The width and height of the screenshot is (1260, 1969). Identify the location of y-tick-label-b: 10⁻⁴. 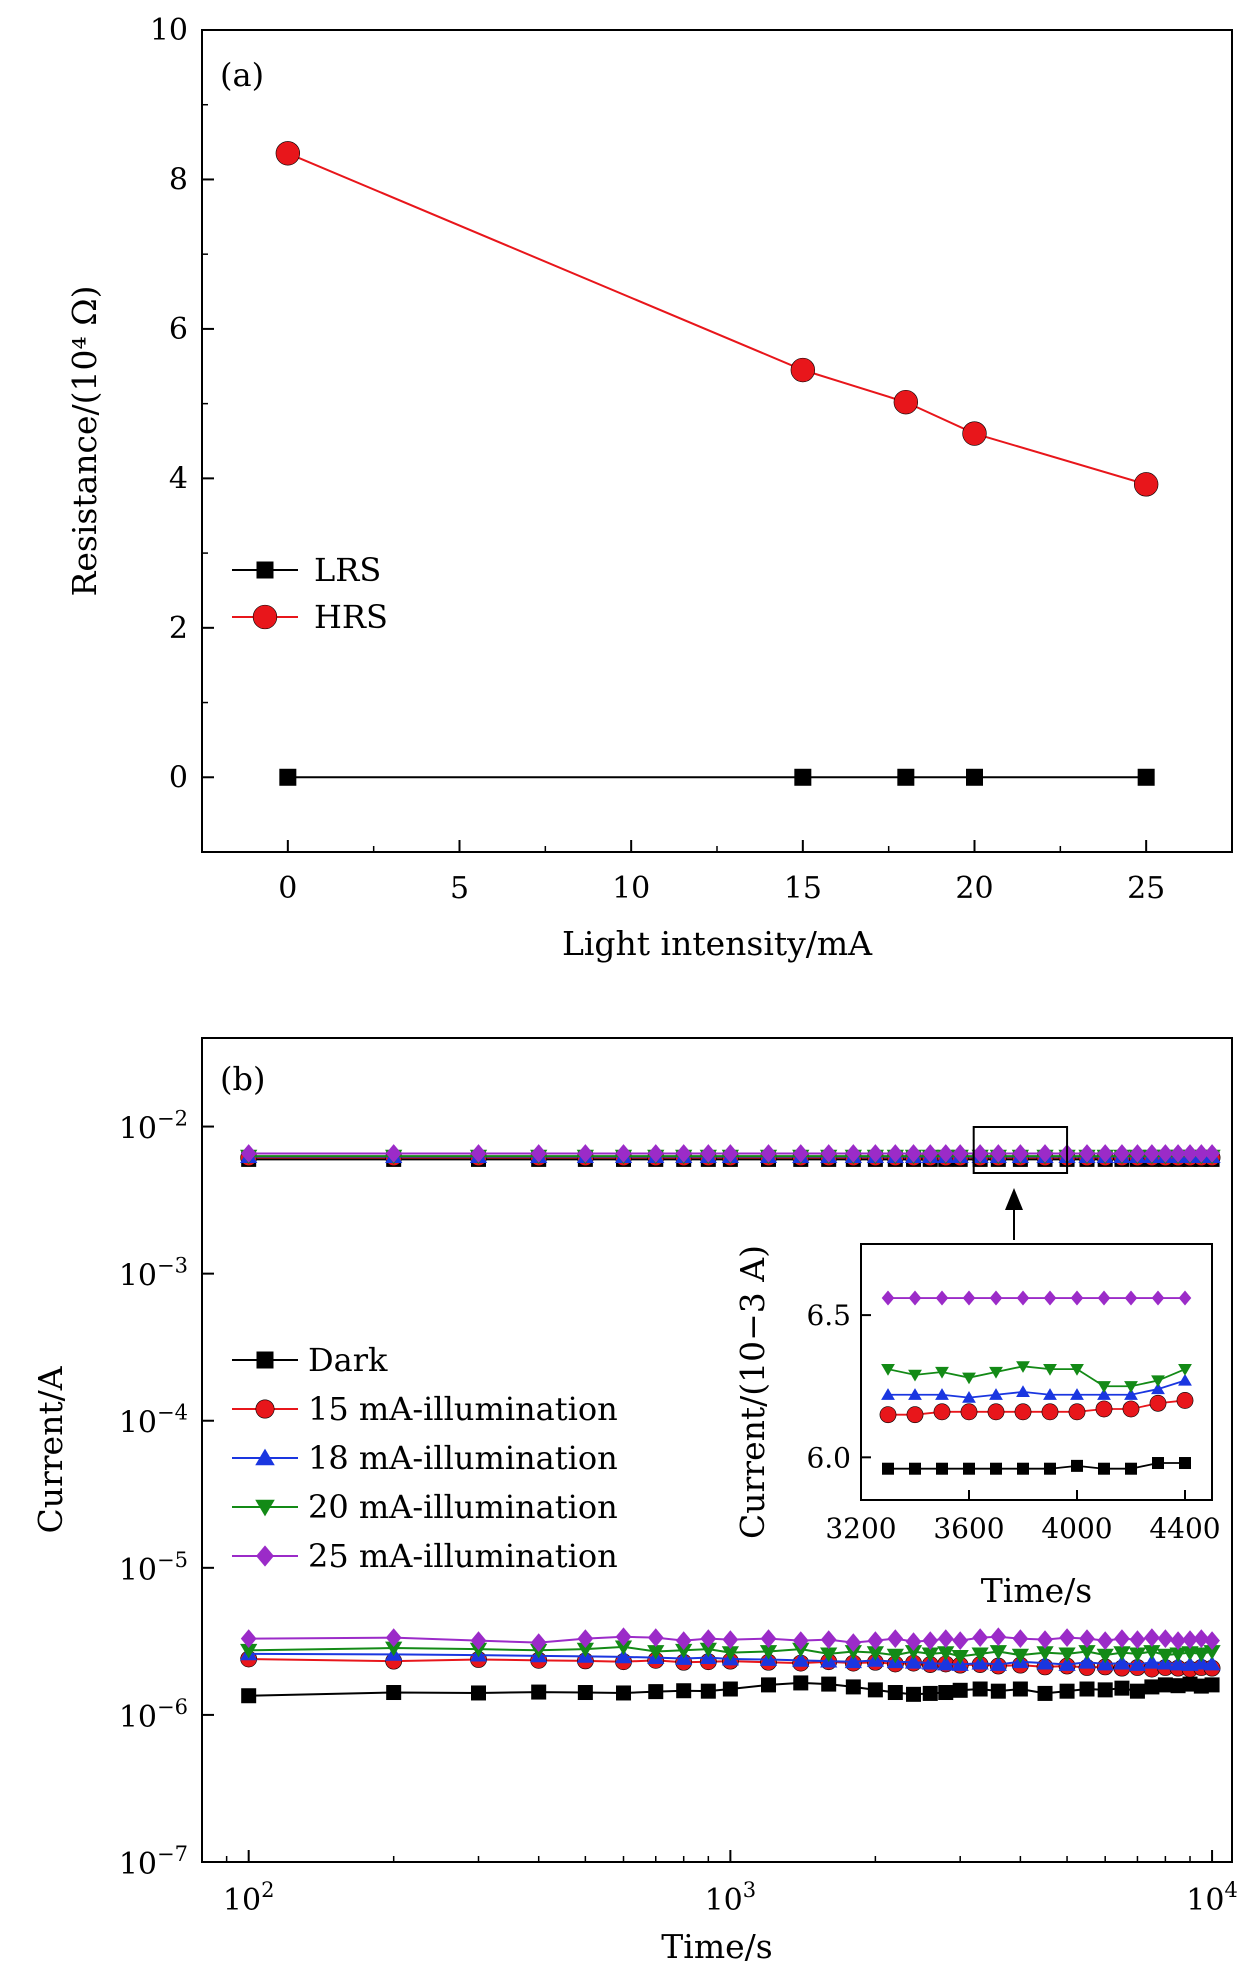
(153, 1421).